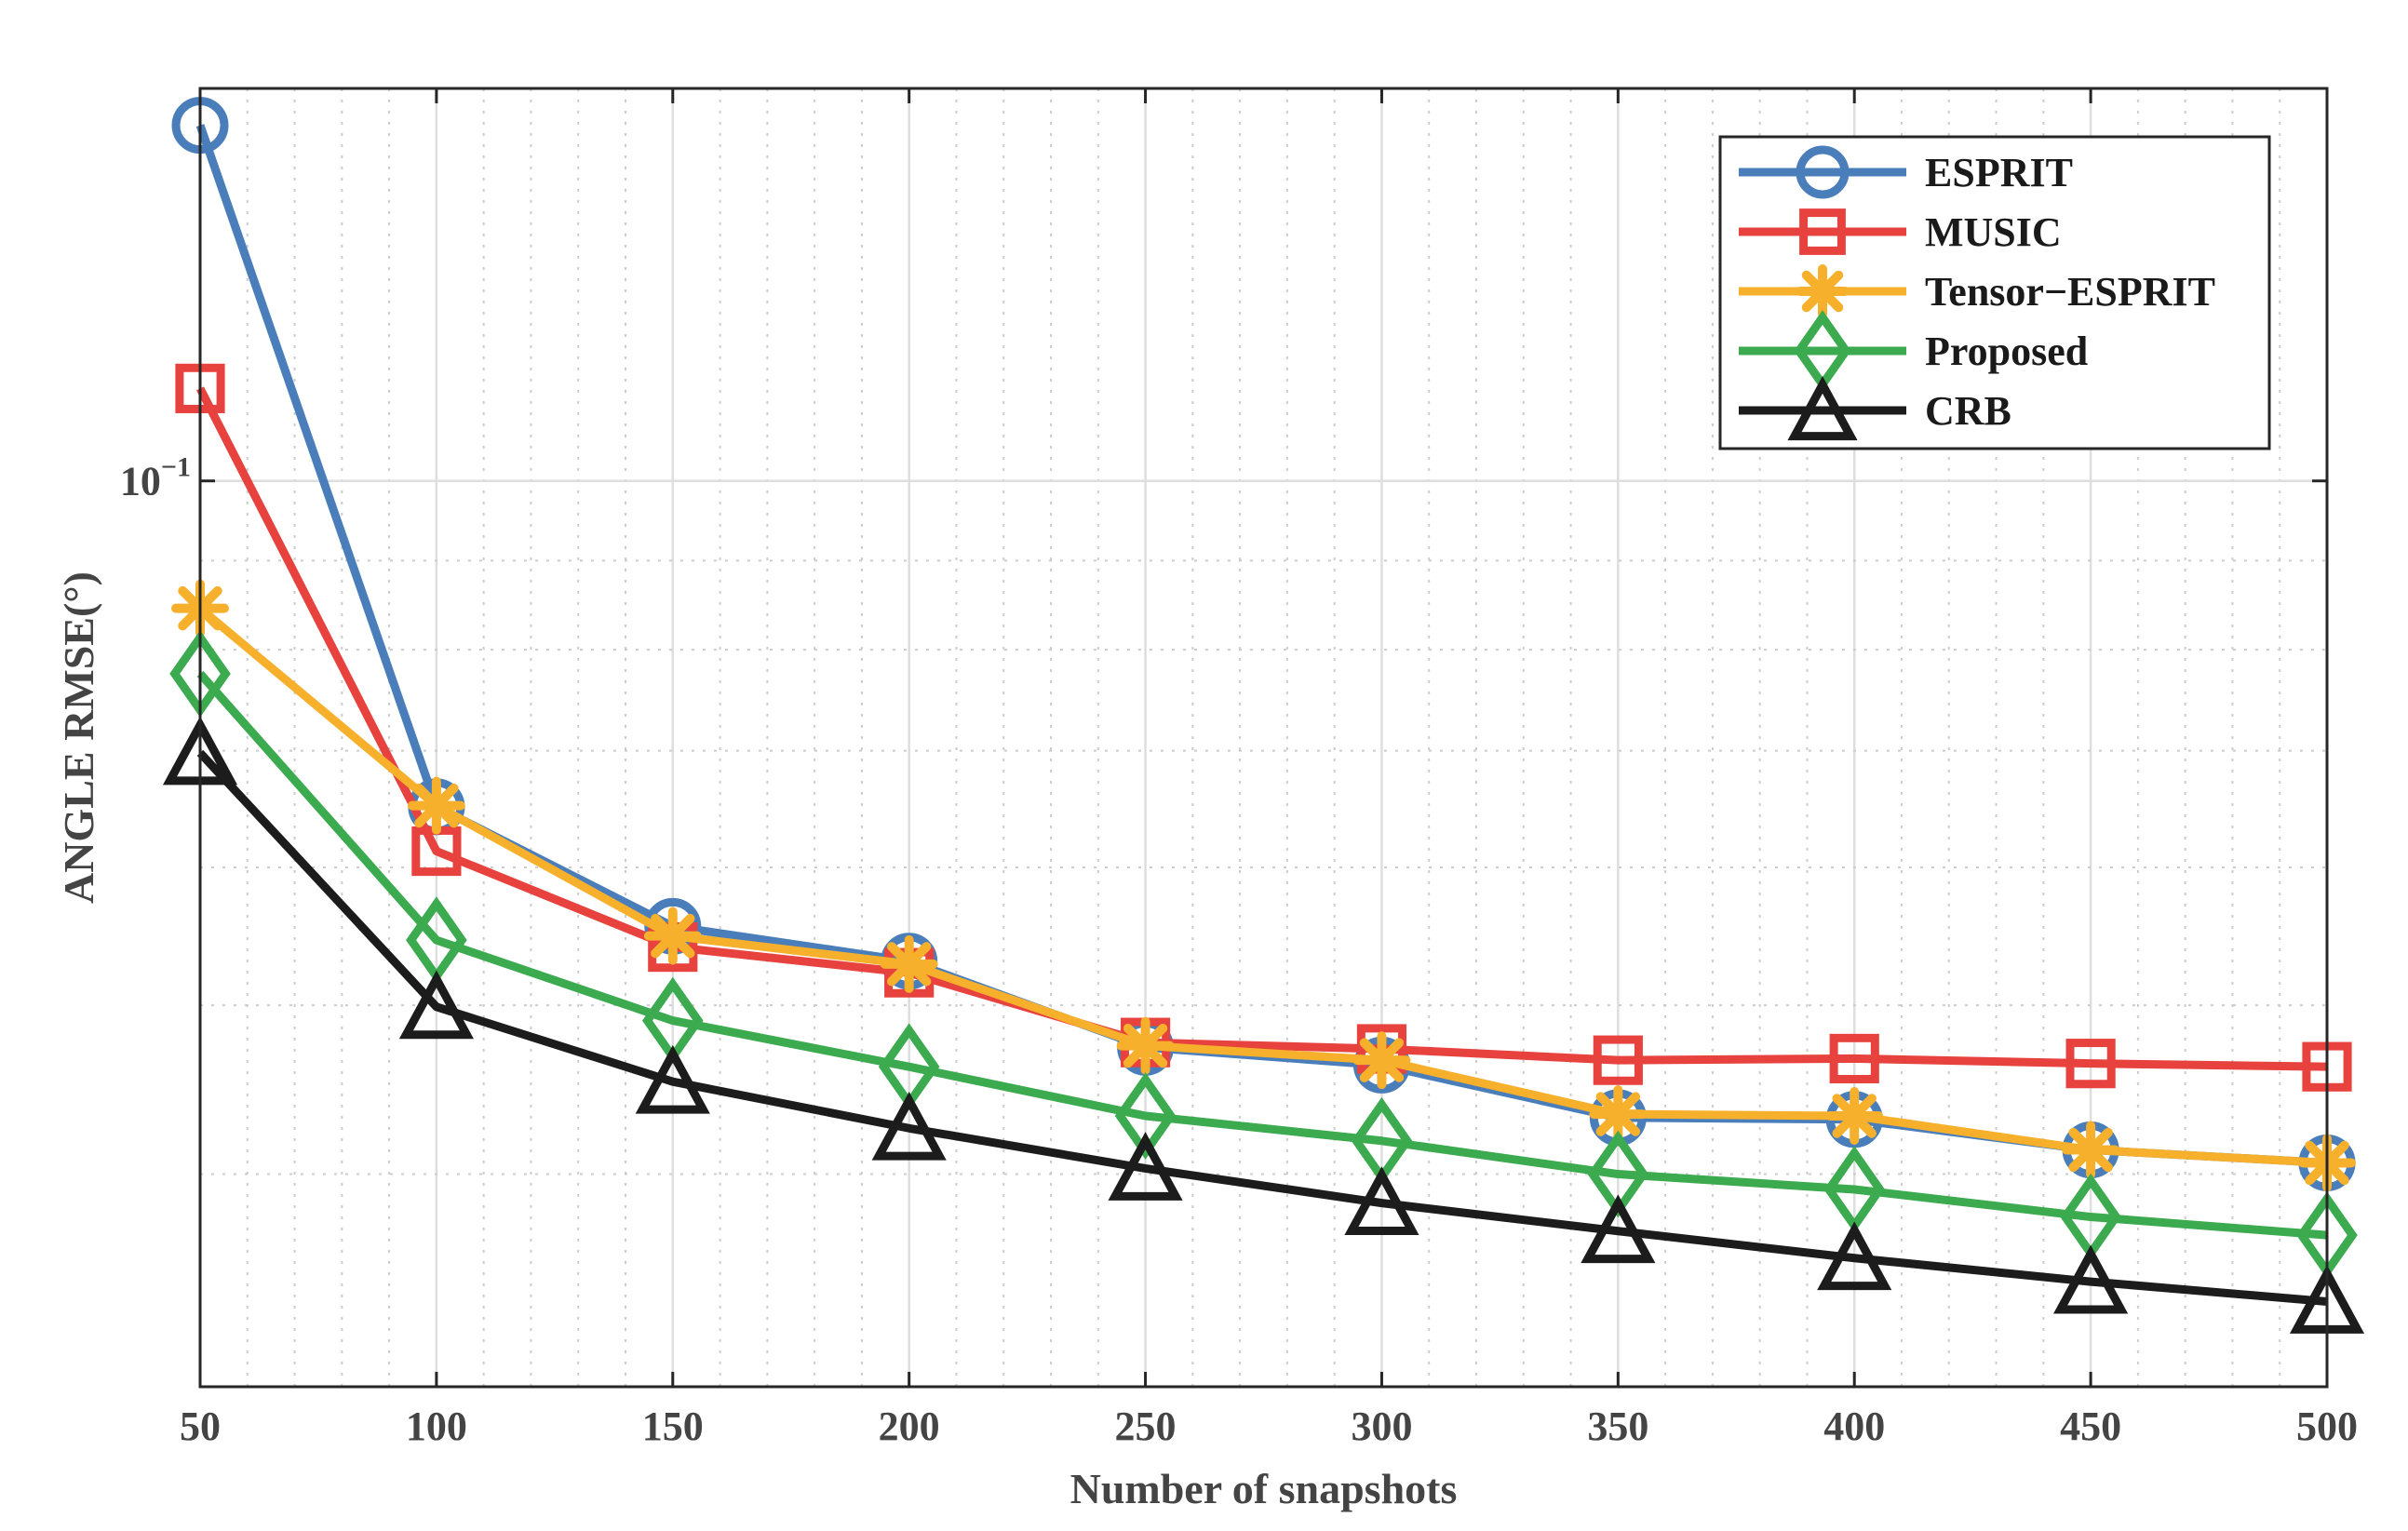  What do you see at coordinates (1901, 231) in the screenshot?
I see `legend-item: MUSIC` at bounding box center [1901, 231].